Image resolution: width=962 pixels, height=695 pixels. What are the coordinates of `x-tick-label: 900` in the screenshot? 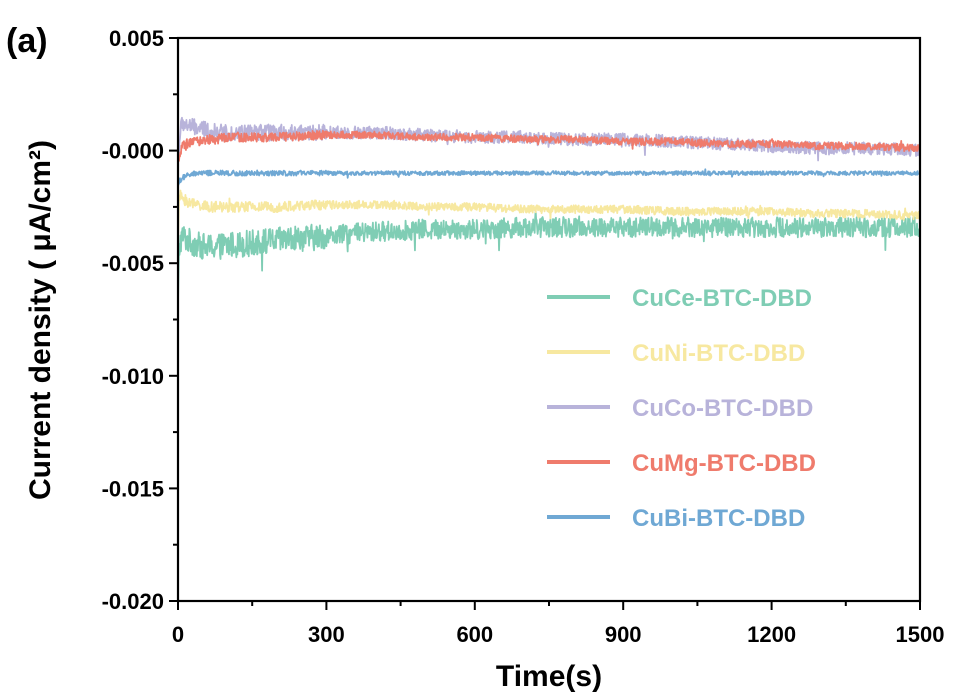 It's located at (623, 634).